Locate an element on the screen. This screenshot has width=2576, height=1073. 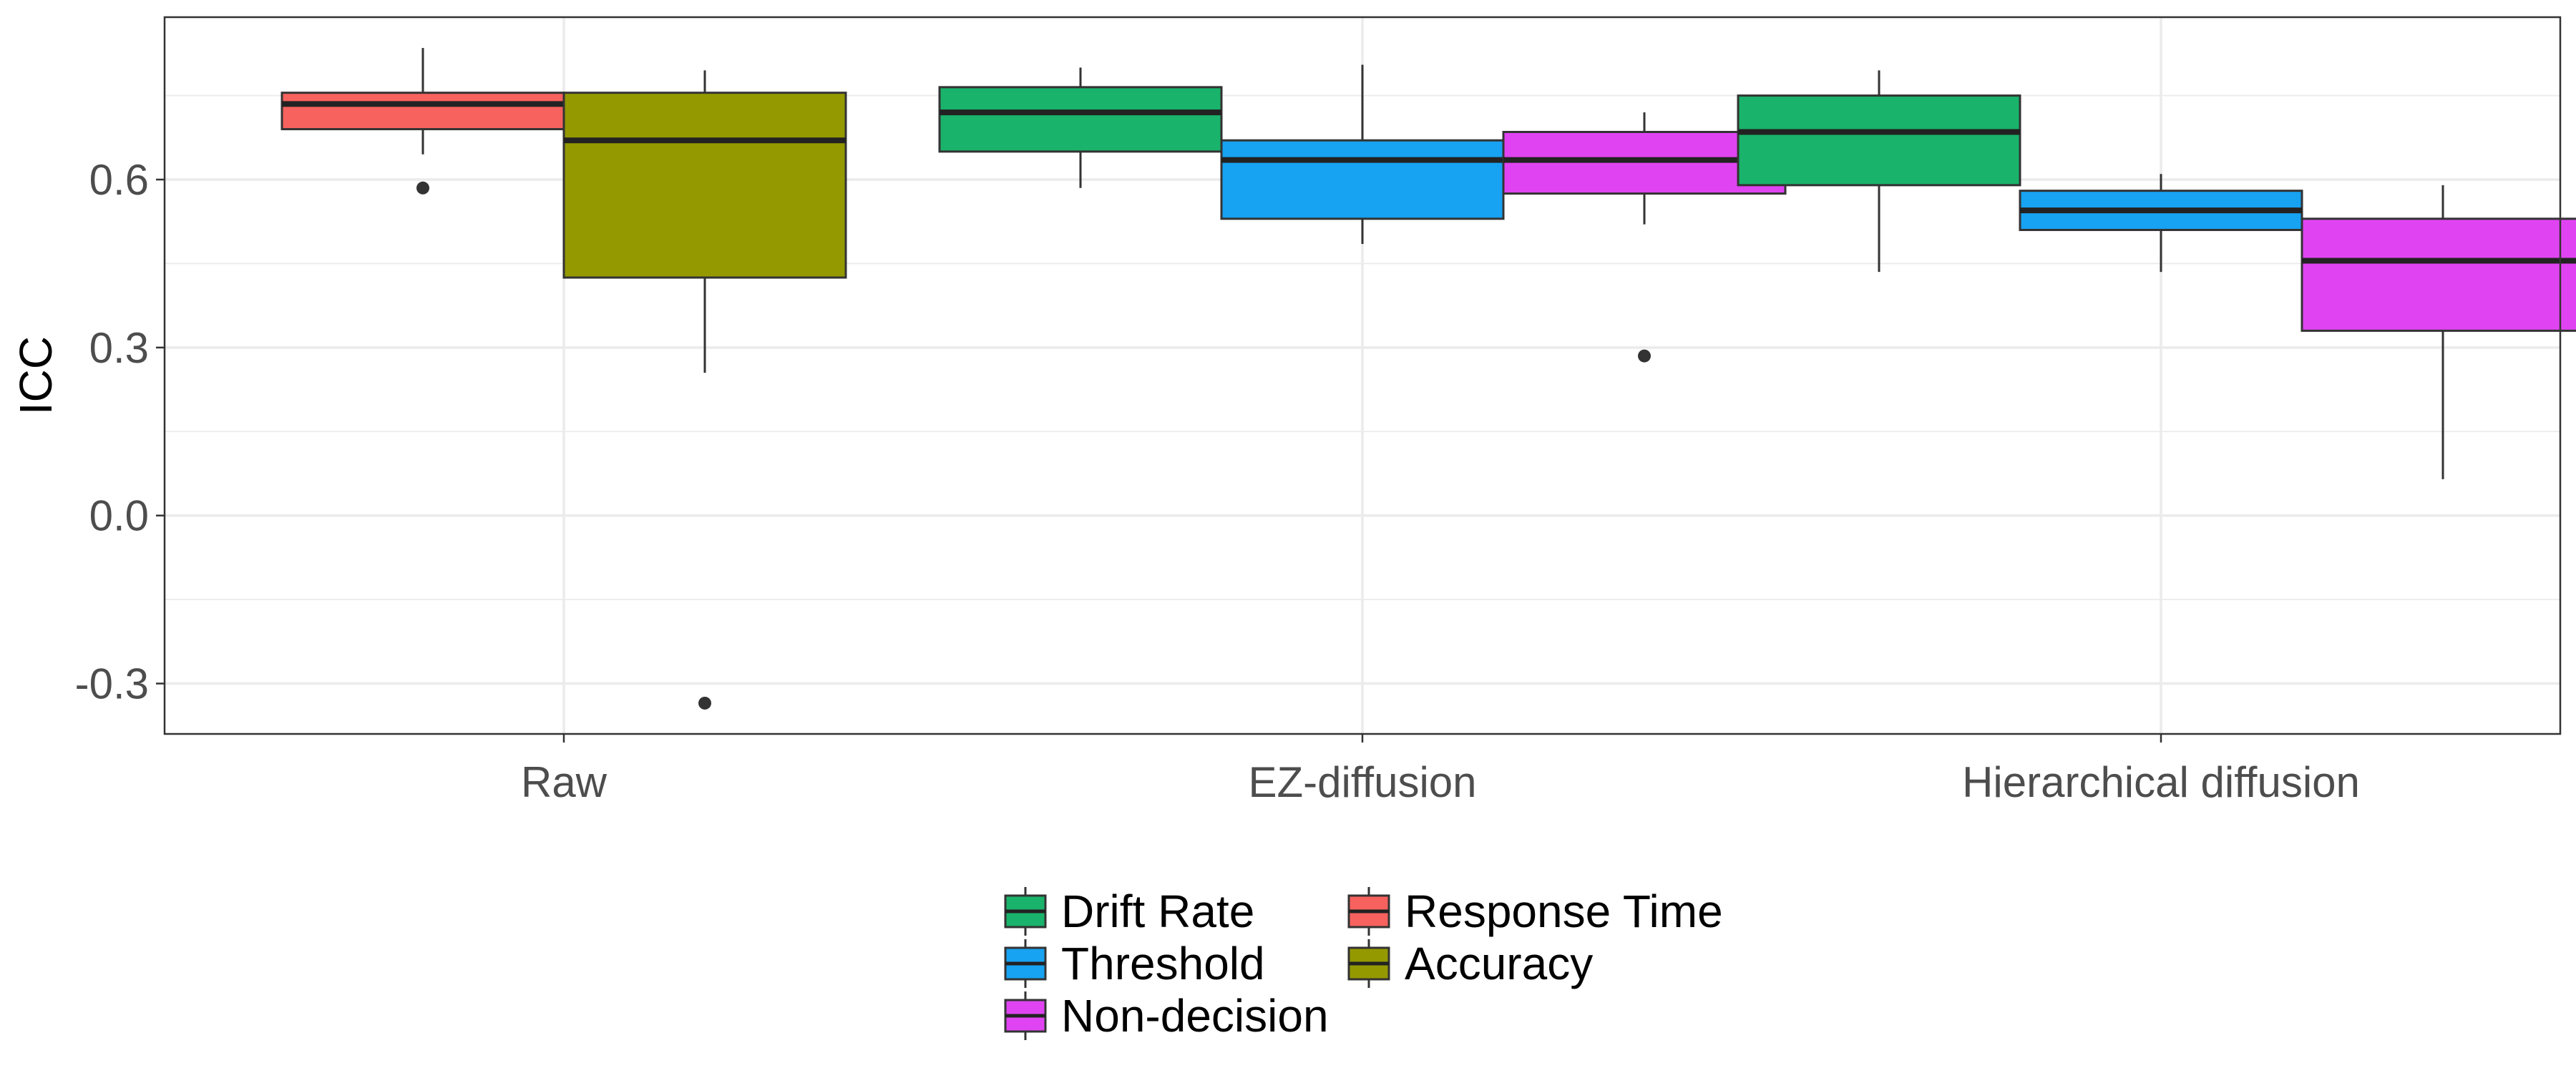
legend-label: Accuracy is located at coordinates (1499, 963).